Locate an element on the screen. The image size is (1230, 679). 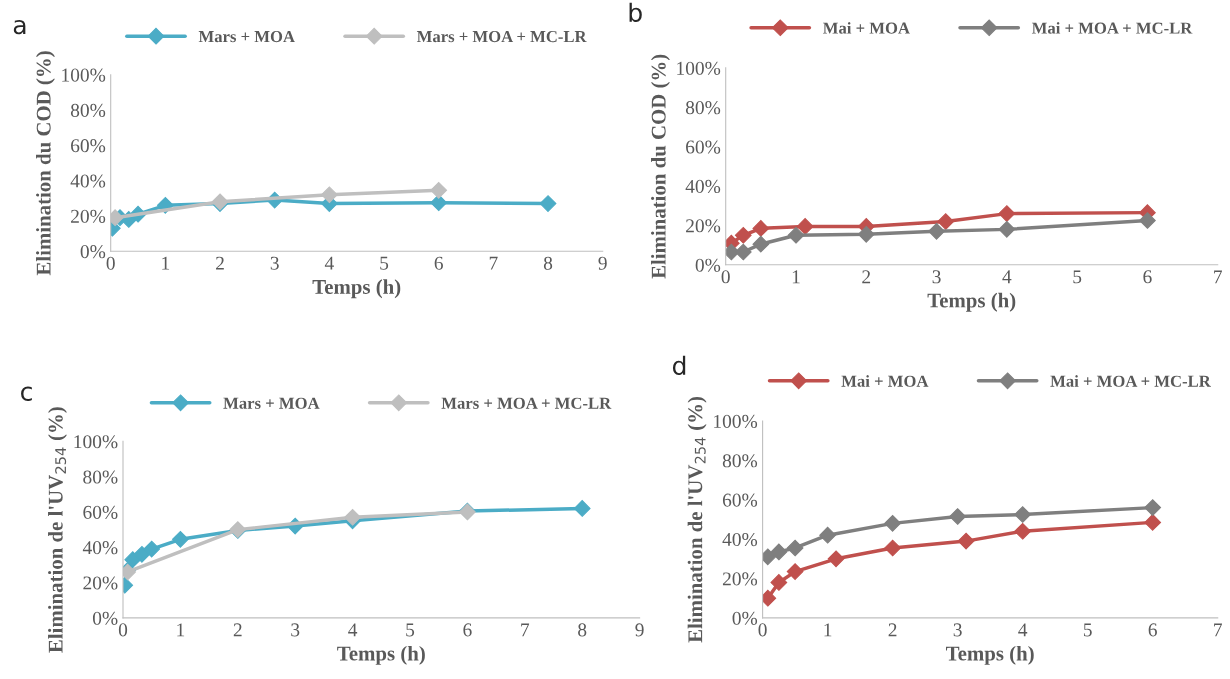
text: a is located at coordinates (19, 27).